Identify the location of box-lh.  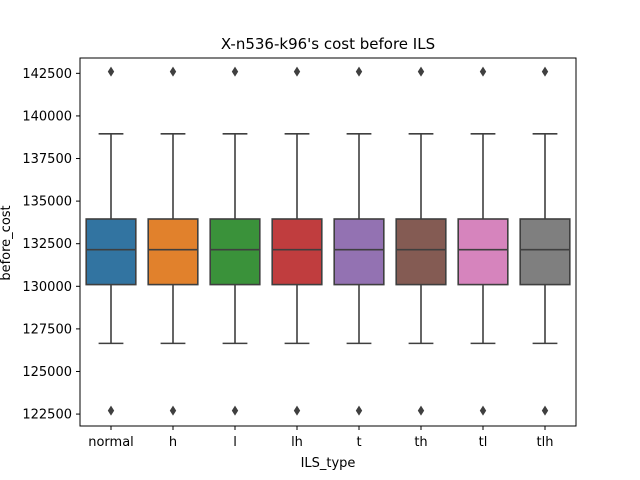
(297, 252).